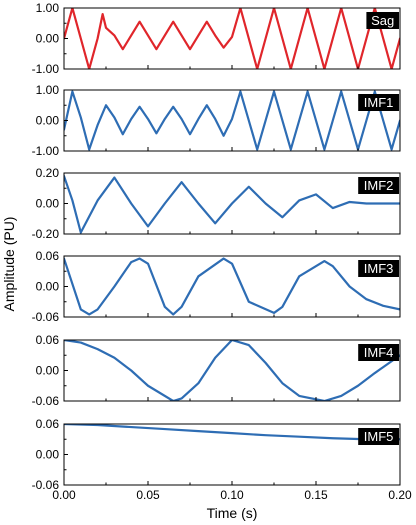 Image resolution: width=416 pixels, height=525 pixels. I want to click on x-tick-label: 0.05, so click(148, 495).